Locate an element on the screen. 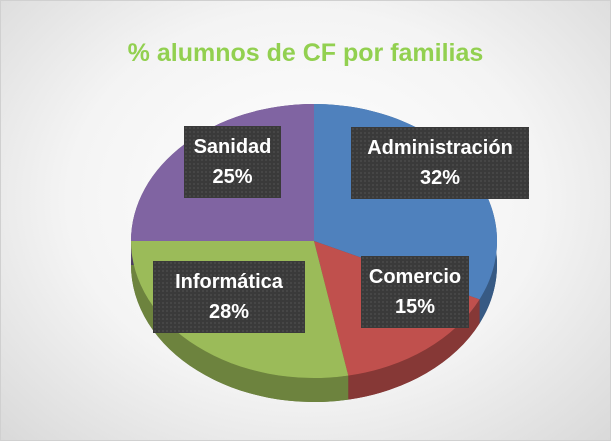 The width and height of the screenshot is (611, 441). data-label: Informática 28% is located at coordinates (229, 297).